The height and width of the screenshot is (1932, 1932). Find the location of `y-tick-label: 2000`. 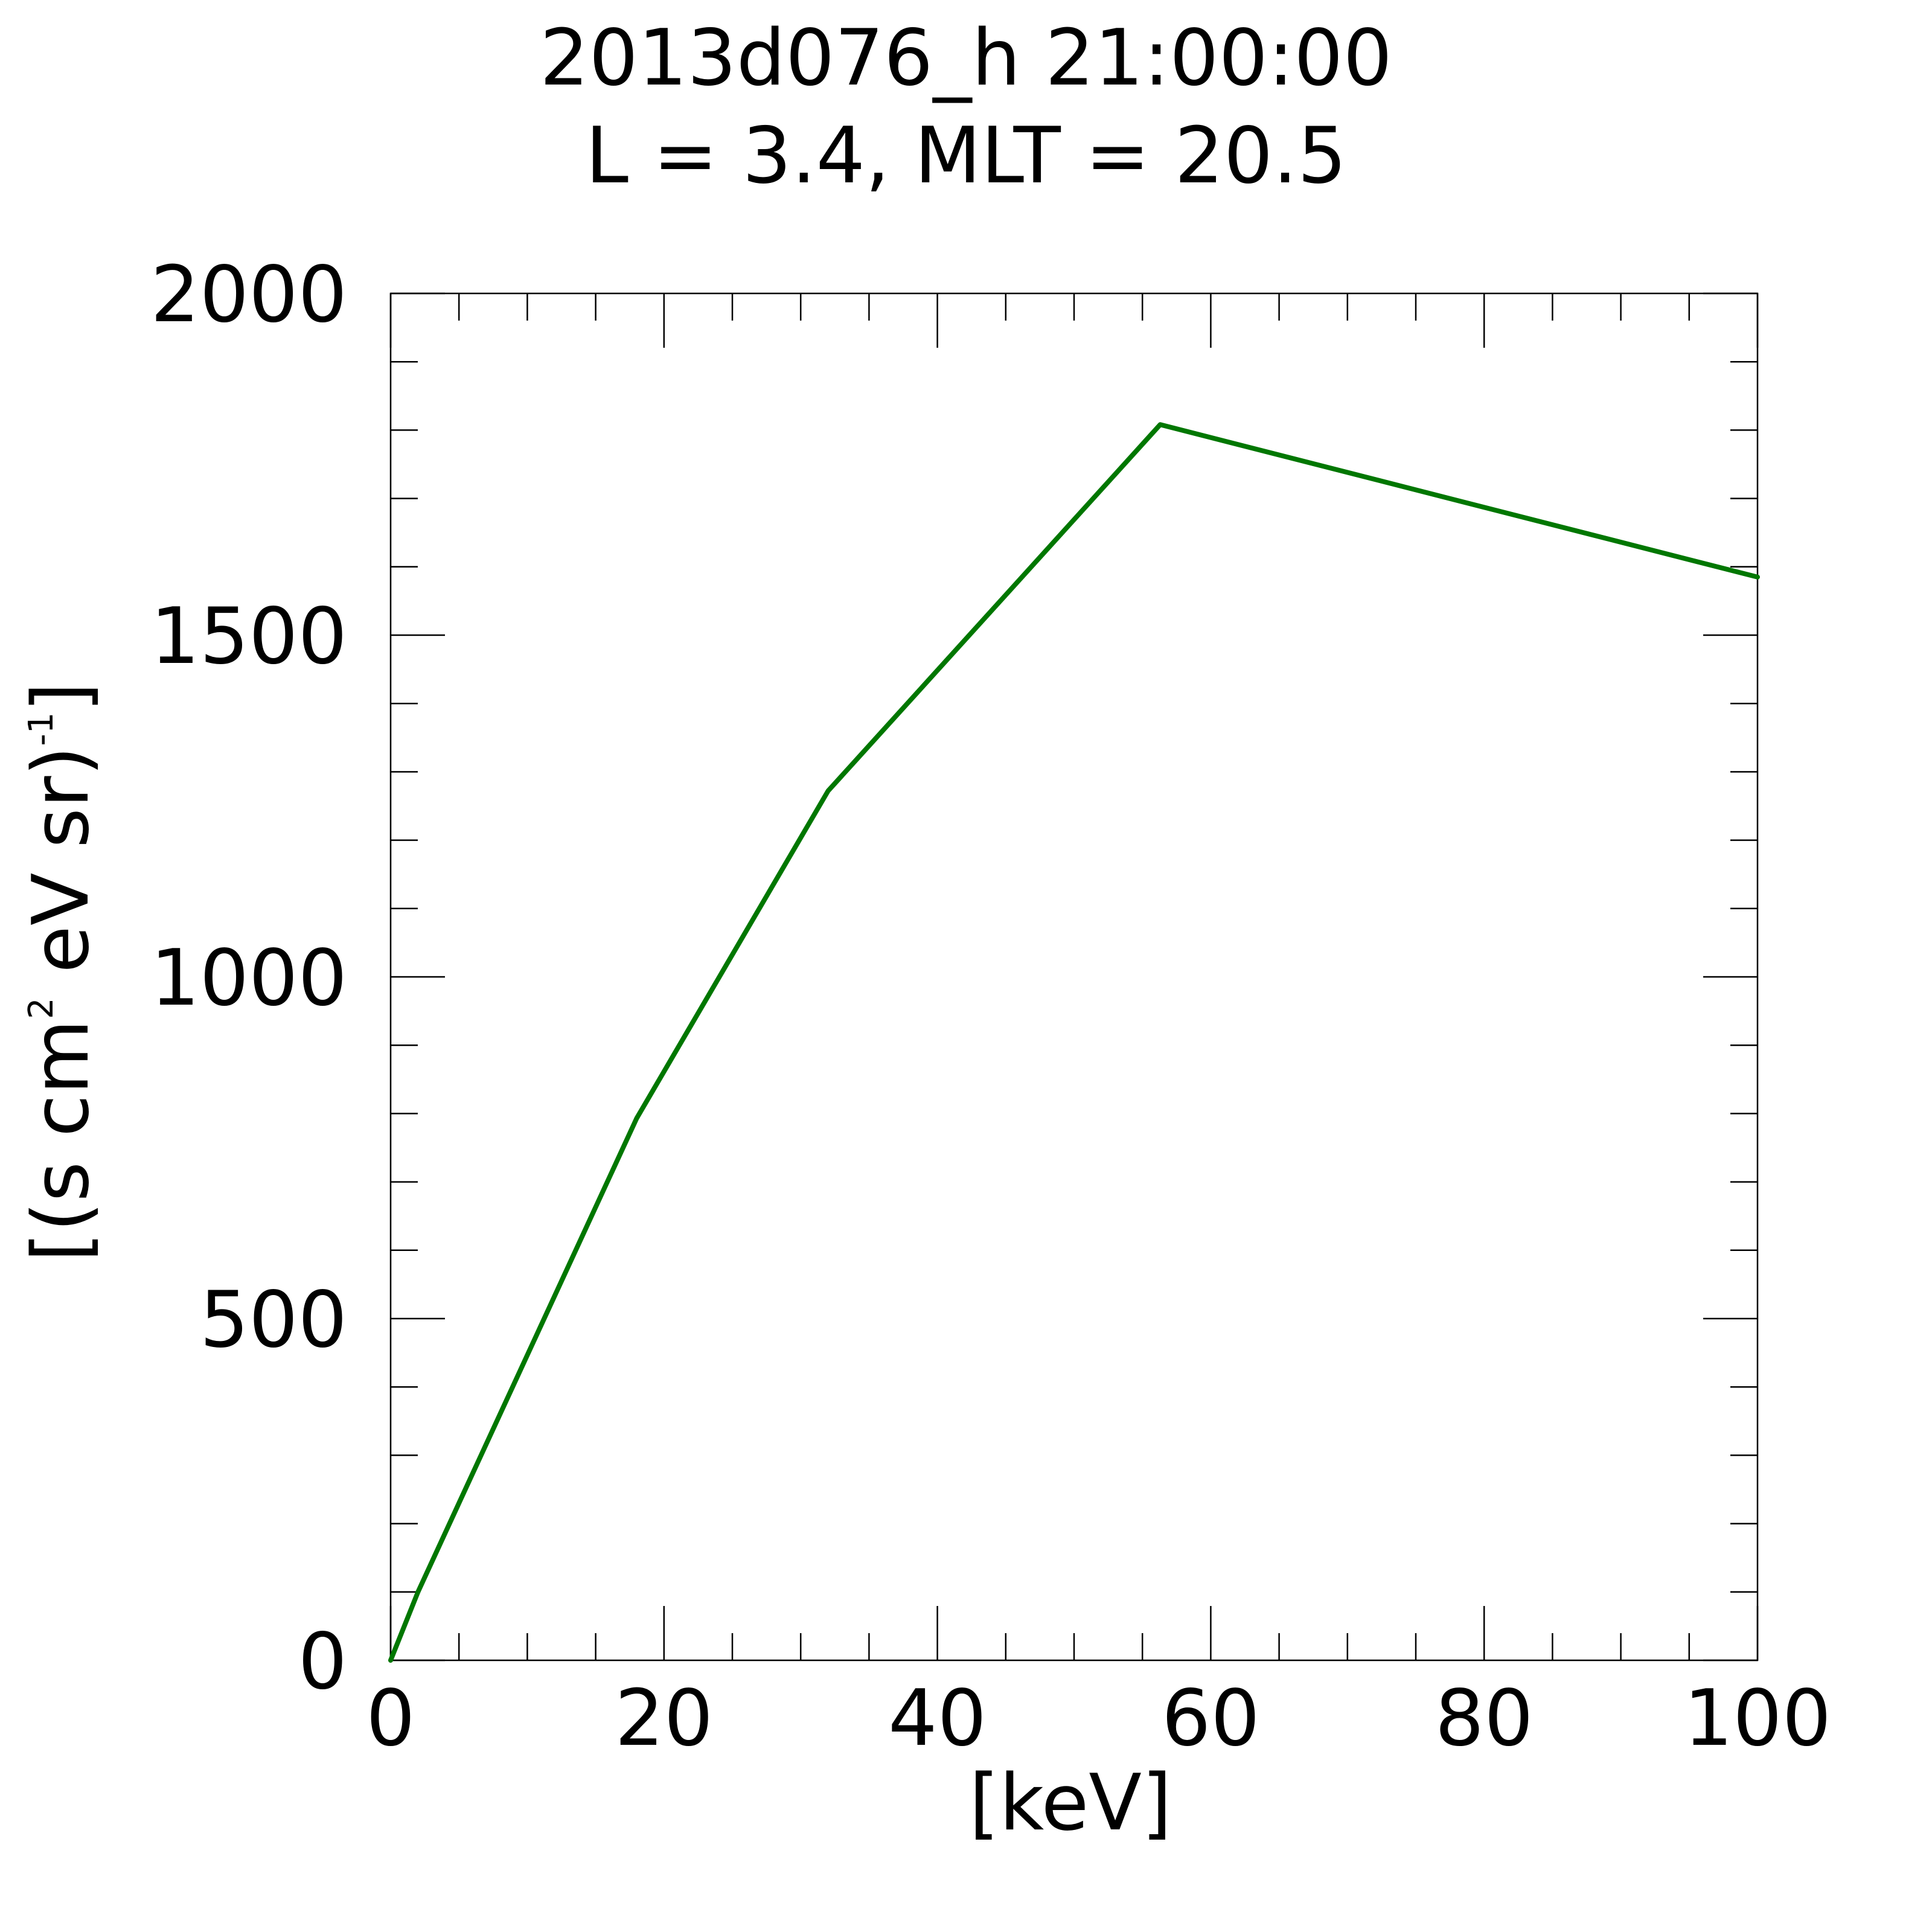

y-tick-label: 2000 is located at coordinates (249, 295).